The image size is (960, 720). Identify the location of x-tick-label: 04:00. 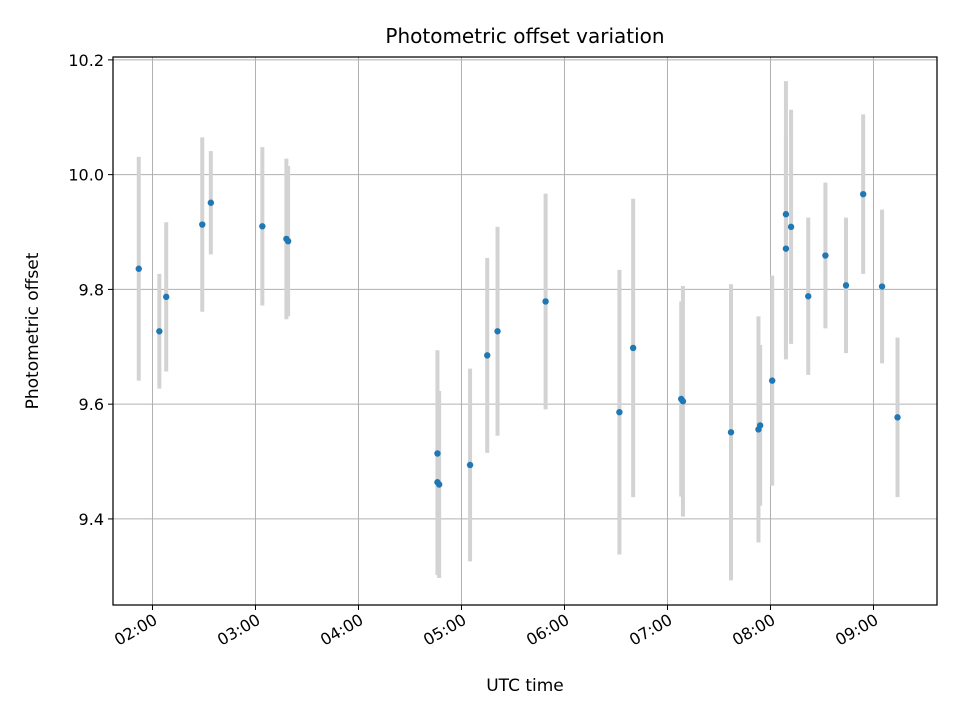
(341, 630).